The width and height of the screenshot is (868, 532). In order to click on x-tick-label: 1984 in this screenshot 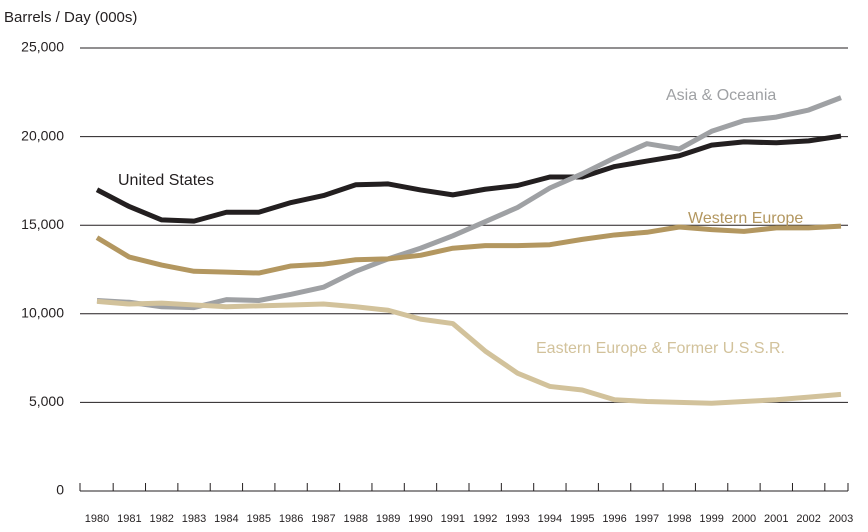, I will do `click(226, 519)`.